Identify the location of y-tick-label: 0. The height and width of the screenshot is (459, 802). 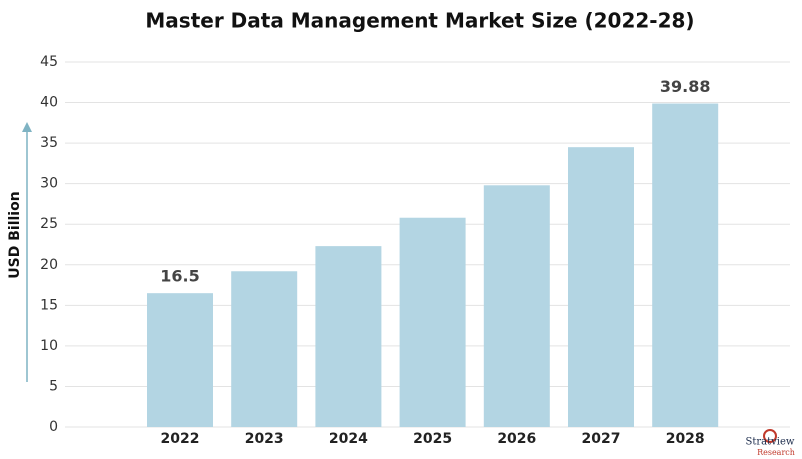
(53, 427).